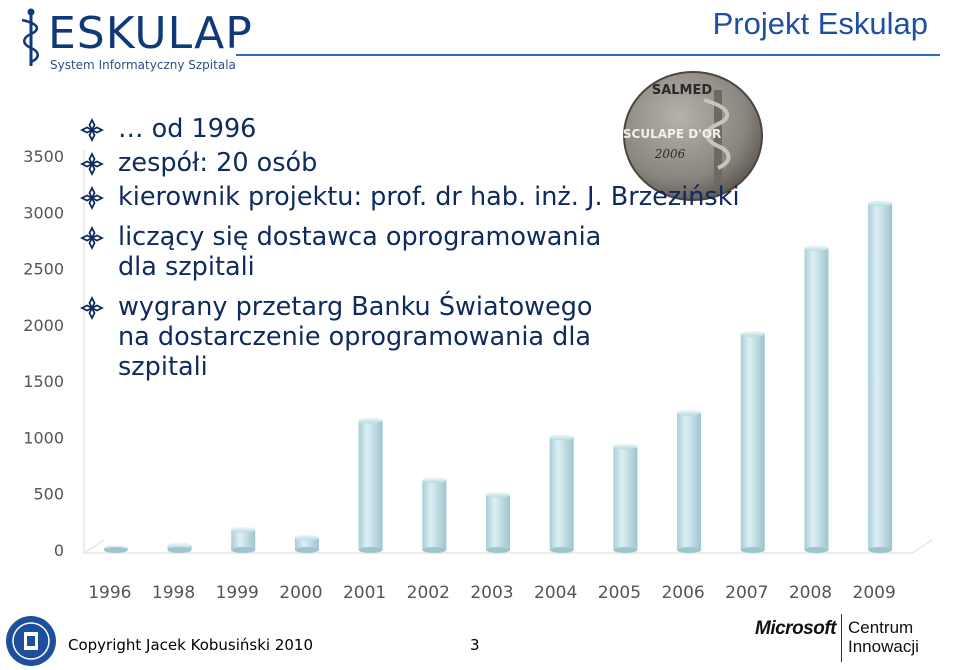 Image resolution: width=960 pixels, height=670 pixels. What do you see at coordinates (810, 593) in the screenshot?
I see `x-tick-label: 2008` at bounding box center [810, 593].